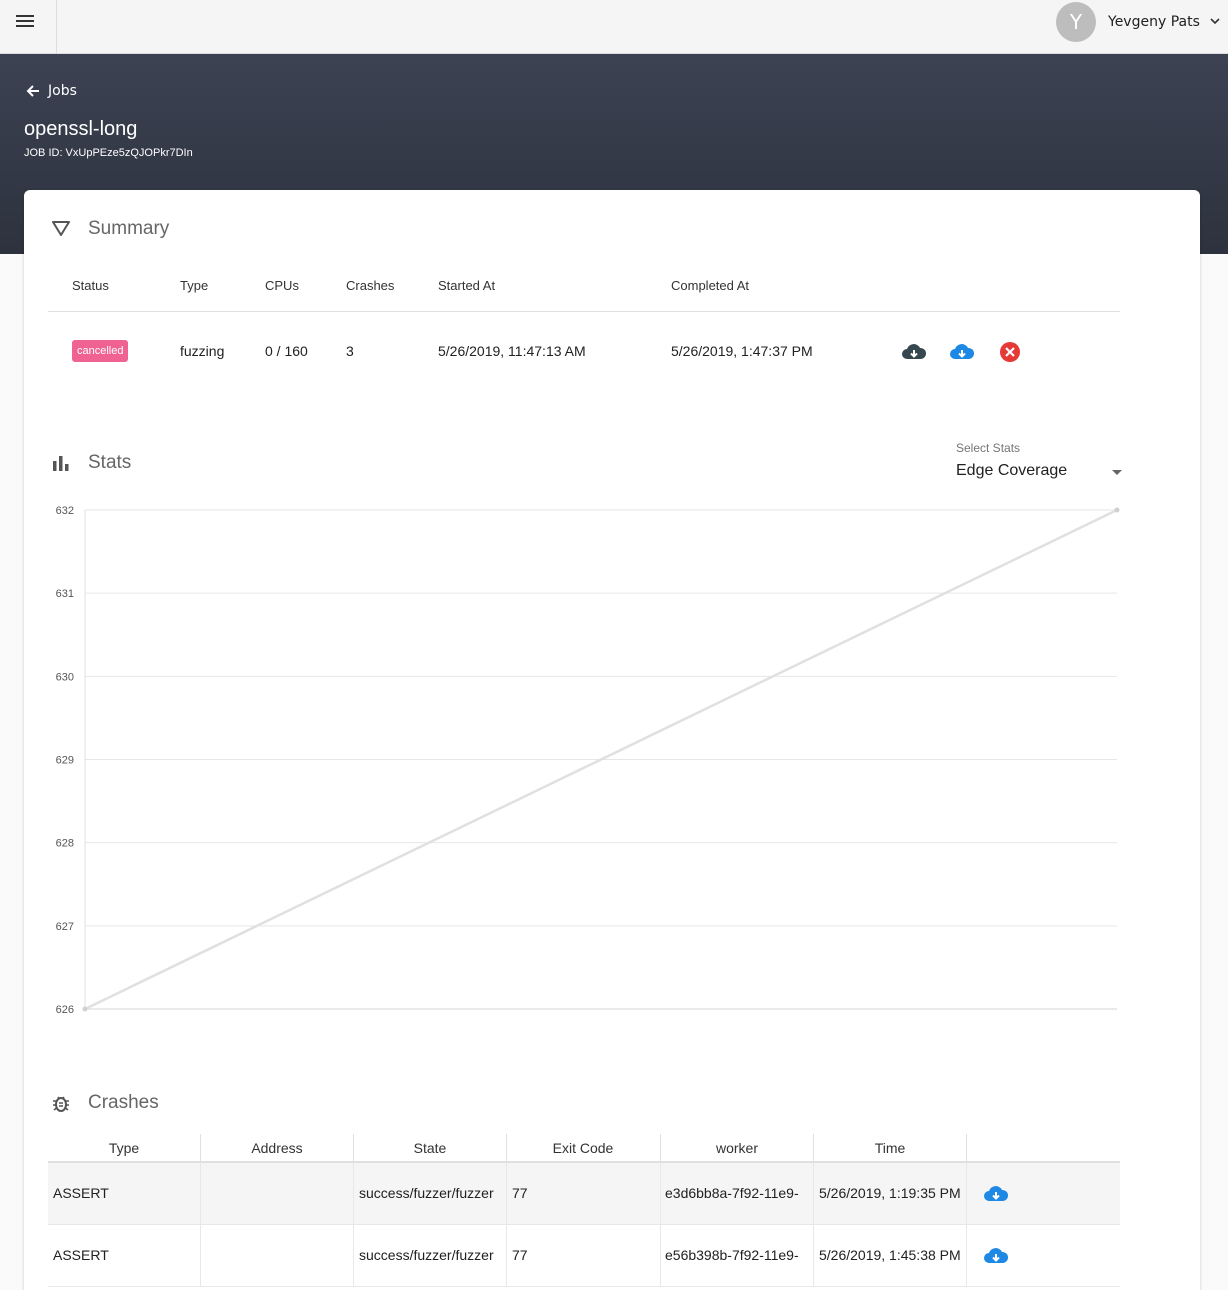 Image resolution: width=1228 pixels, height=1290 pixels. What do you see at coordinates (65, 511) in the screenshot?
I see `y-tick-label: 632` at bounding box center [65, 511].